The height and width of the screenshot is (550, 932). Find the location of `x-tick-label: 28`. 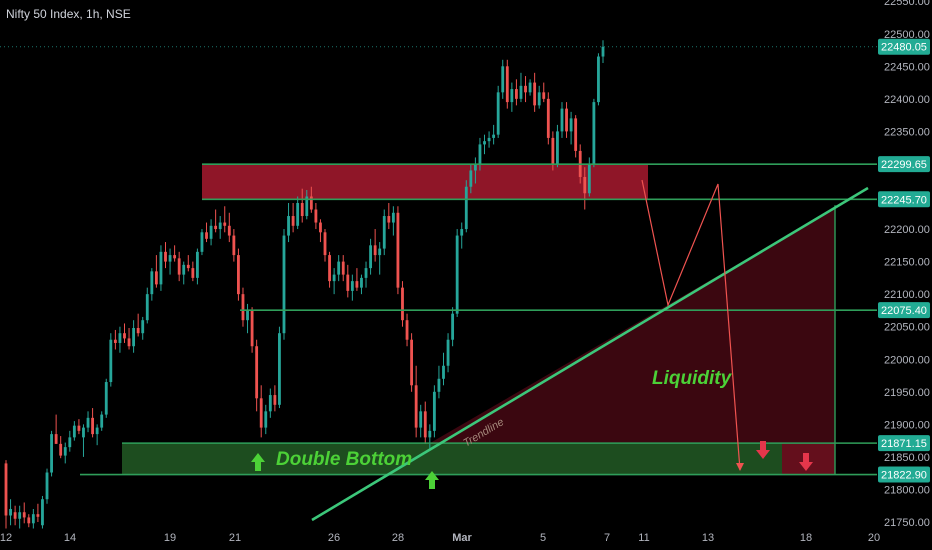

x-tick-label: 28 is located at coordinates (398, 538).